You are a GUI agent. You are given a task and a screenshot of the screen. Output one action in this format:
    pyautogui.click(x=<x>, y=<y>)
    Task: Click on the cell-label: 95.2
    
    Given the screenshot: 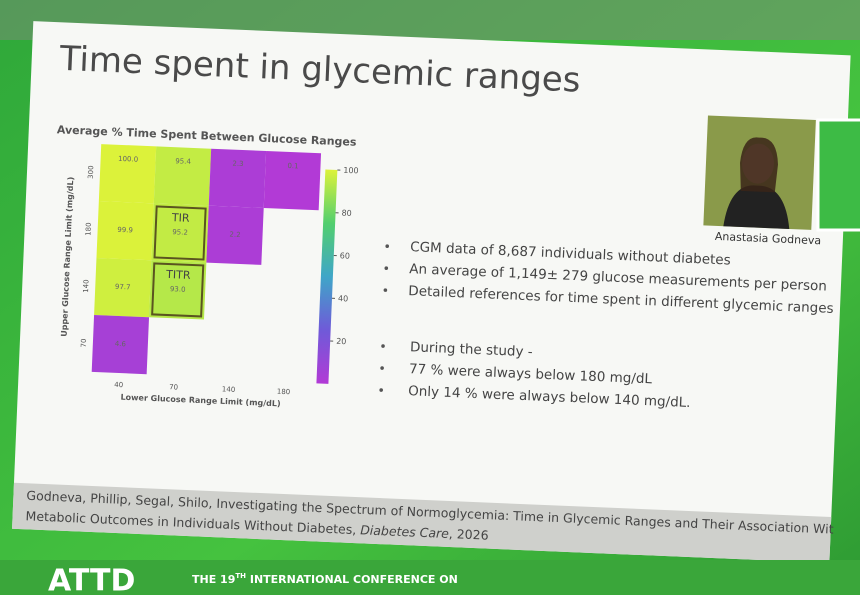 What is the action you would take?
    pyautogui.click(x=180, y=232)
    